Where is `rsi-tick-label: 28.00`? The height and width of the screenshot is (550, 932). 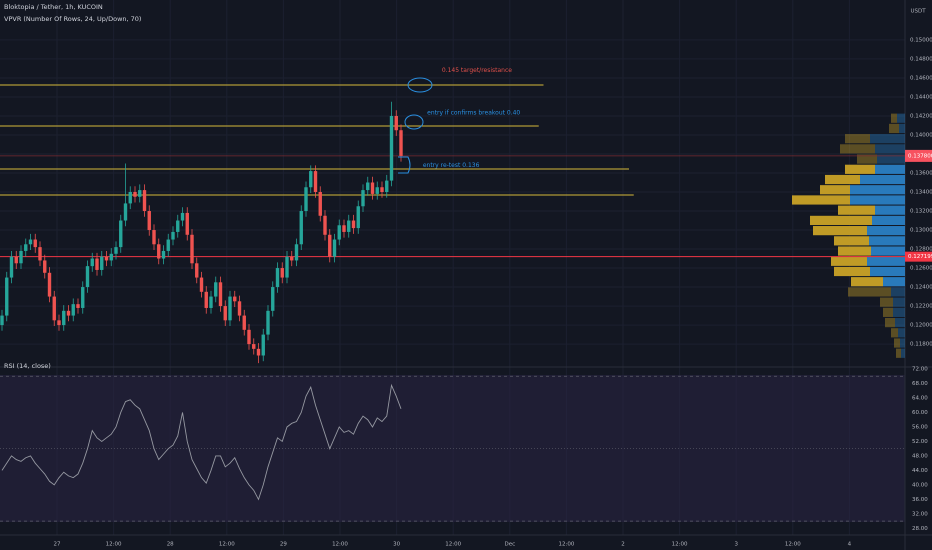 rsi-tick-label: 28.00 is located at coordinates (920, 529).